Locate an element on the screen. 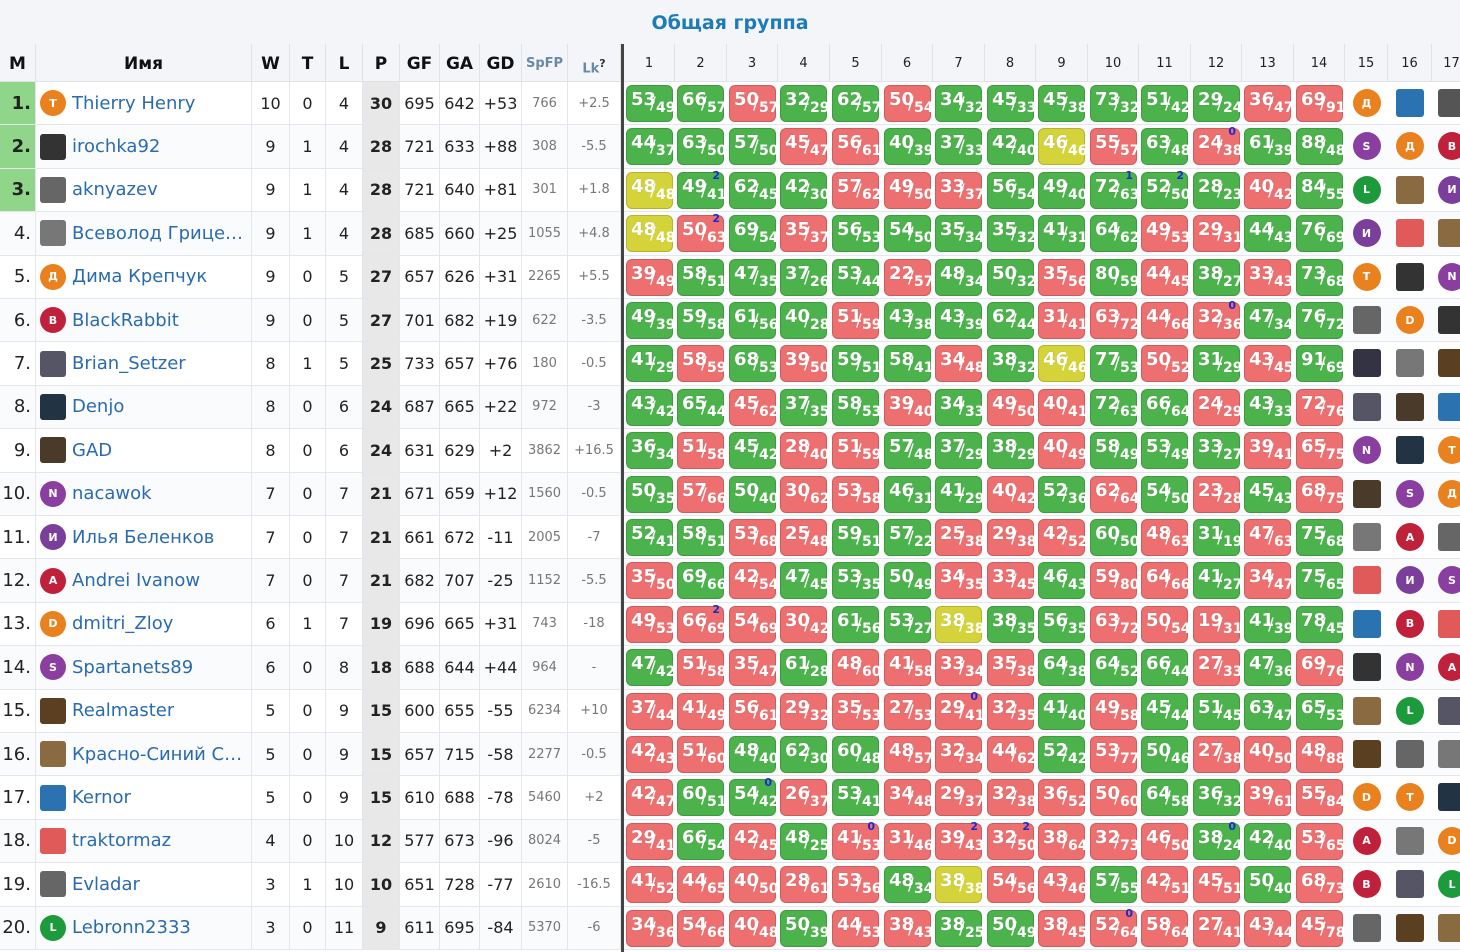  game-result: 37/26 is located at coordinates (804, 277).